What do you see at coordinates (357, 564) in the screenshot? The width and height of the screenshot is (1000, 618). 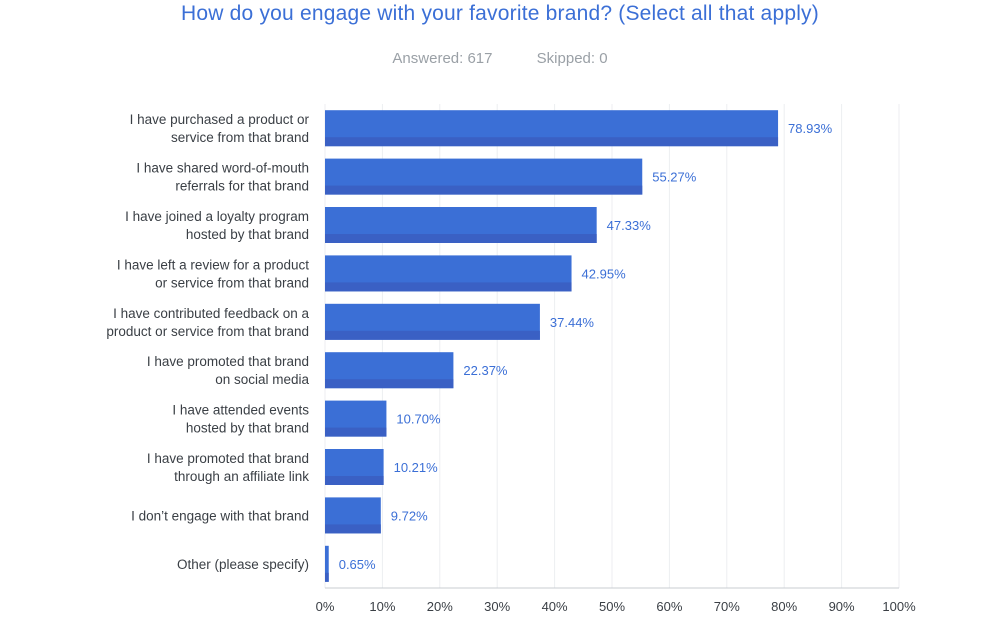 I see `value-label: 0.65%` at bounding box center [357, 564].